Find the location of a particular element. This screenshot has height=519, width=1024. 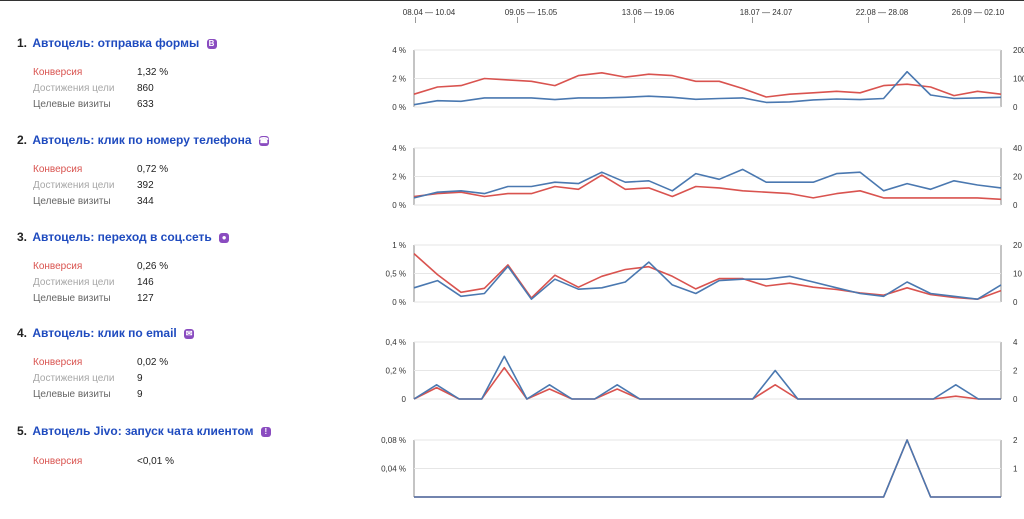

metric-target-visits: Целевые визиты 344 is located at coordinates (93, 202).